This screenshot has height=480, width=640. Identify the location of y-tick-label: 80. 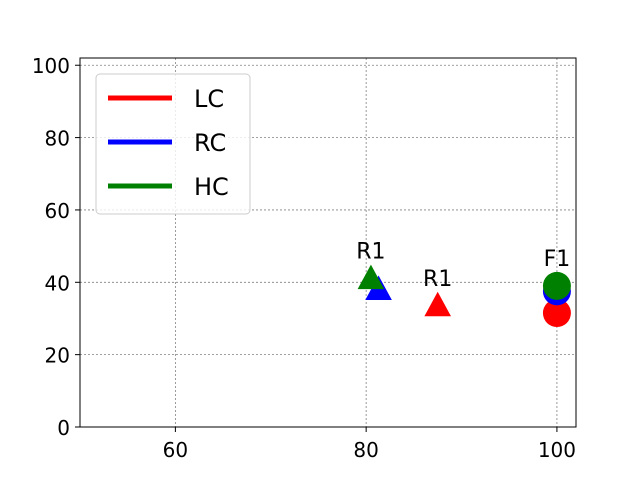
(57, 139).